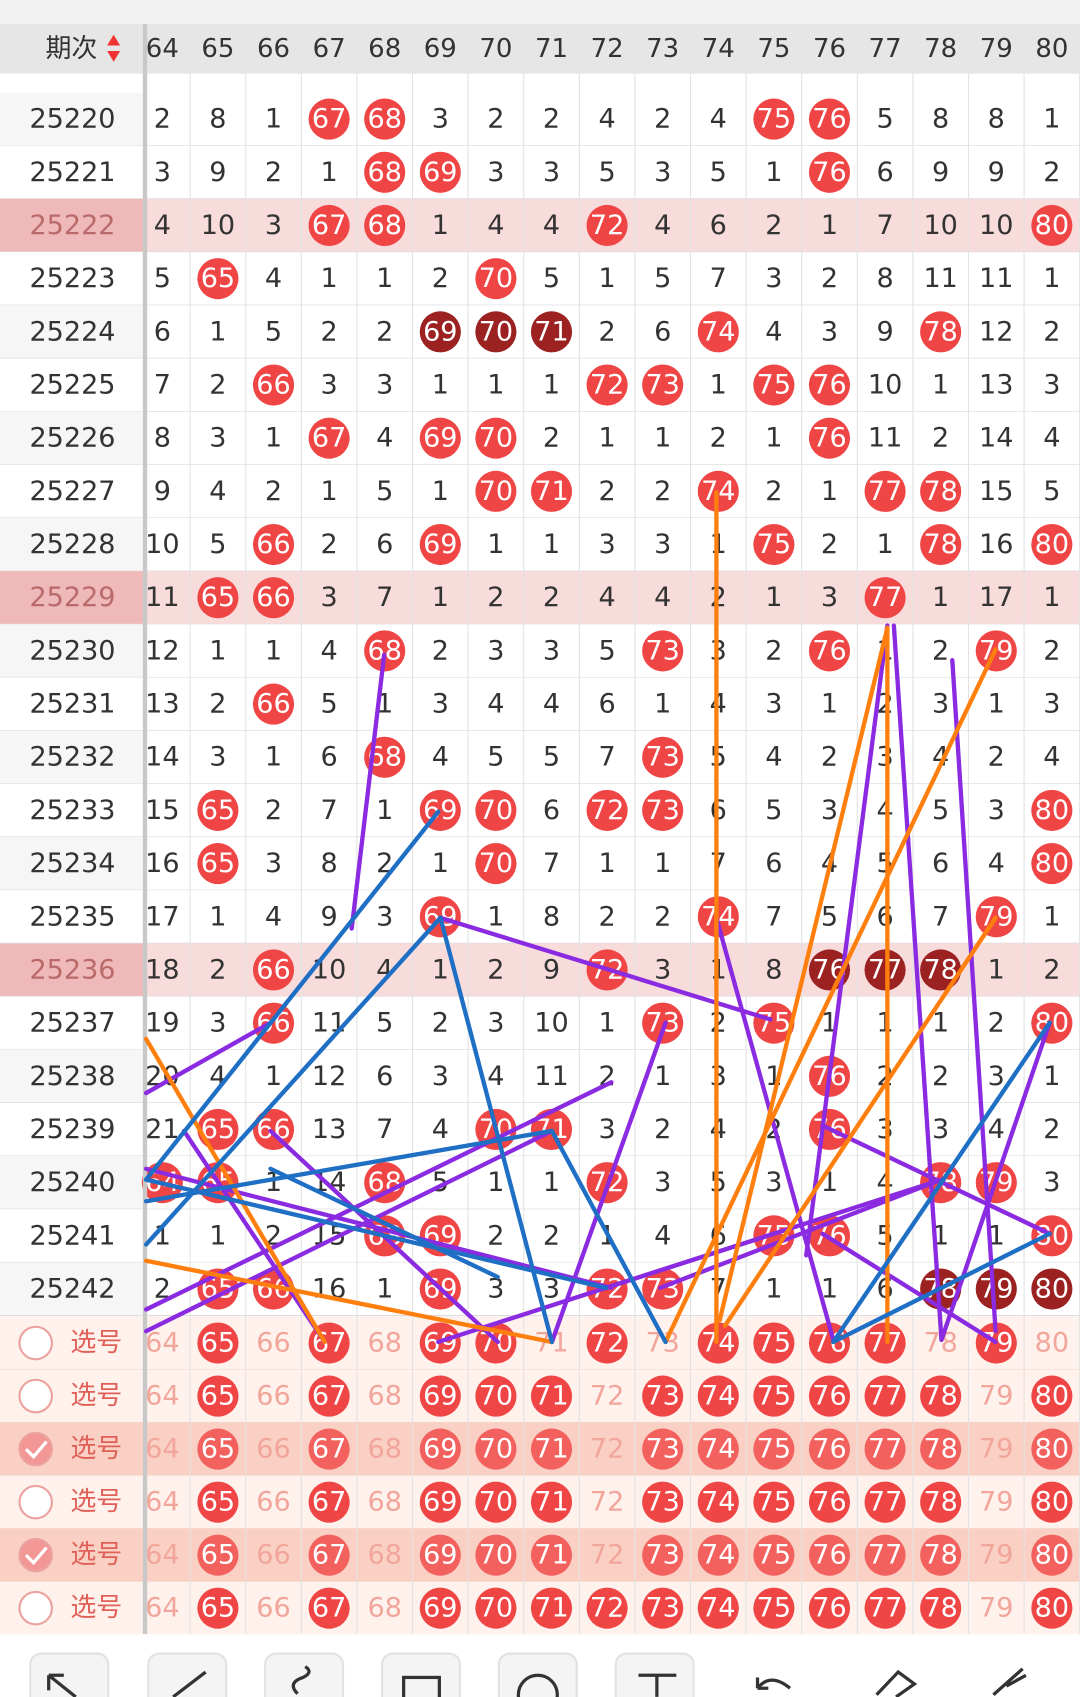  What do you see at coordinates (551, 1076) in the screenshot?
I see `cell: 11` at bounding box center [551, 1076].